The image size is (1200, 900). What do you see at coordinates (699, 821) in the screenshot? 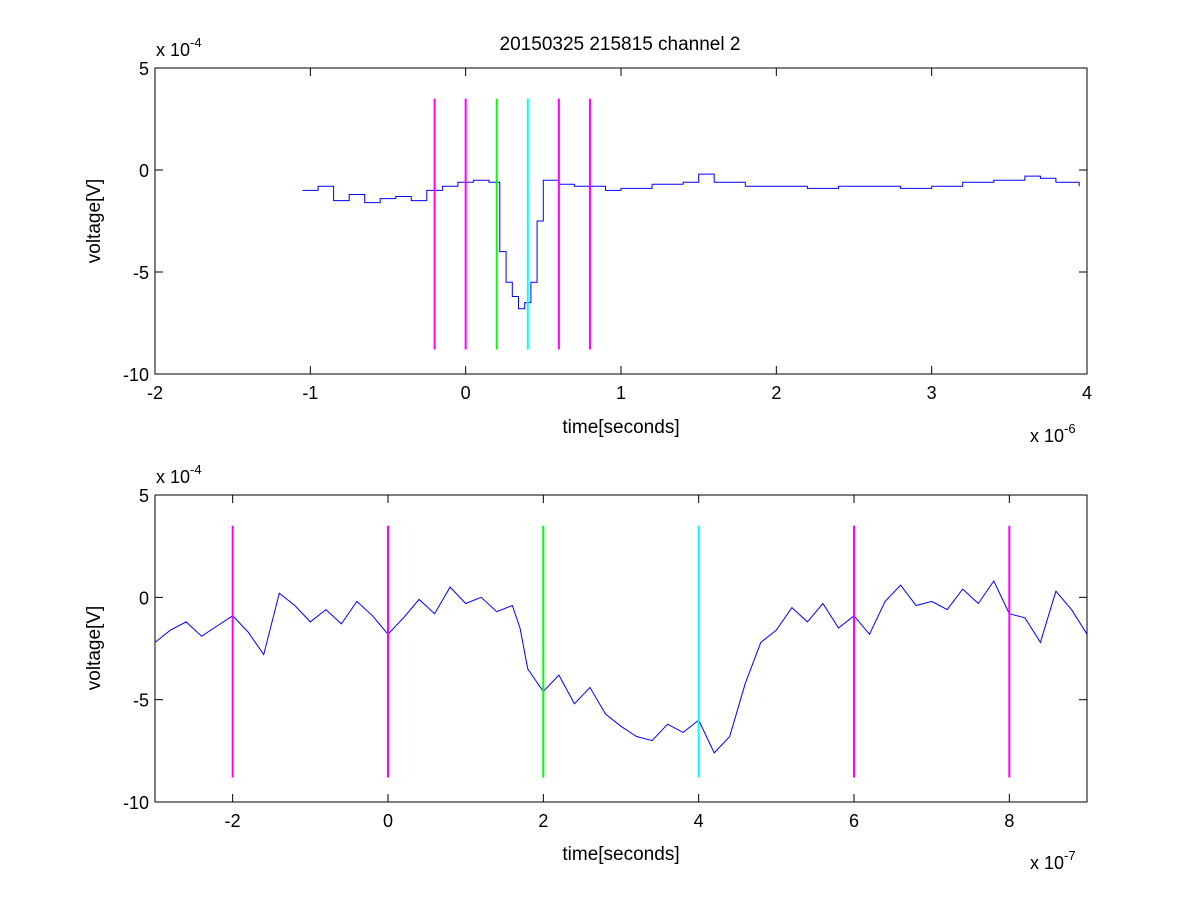
I see `x-tick-label-1-3: 4` at bounding box center [699, 821].